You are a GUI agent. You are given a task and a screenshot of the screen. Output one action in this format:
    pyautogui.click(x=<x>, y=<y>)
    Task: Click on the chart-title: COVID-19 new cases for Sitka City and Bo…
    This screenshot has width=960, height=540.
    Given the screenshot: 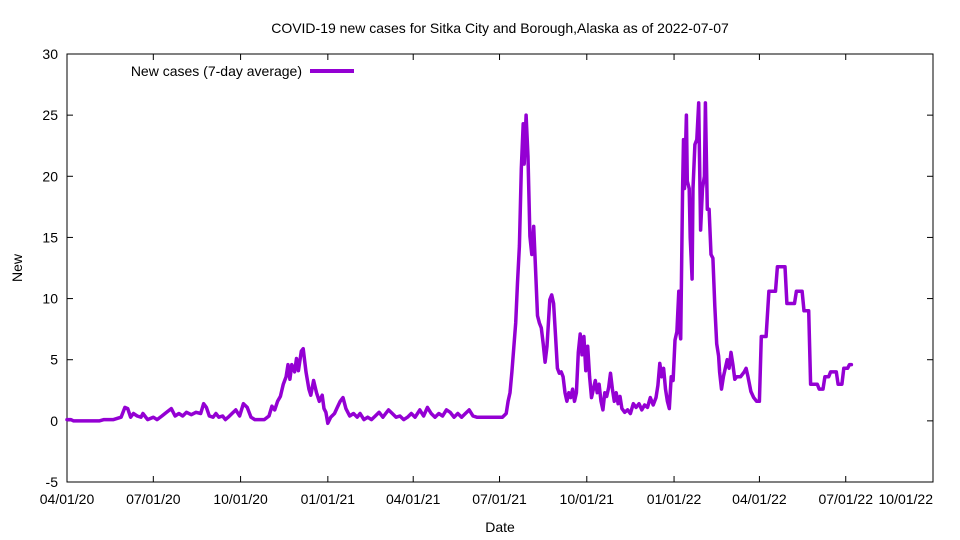 What is the action you would take?
    pyautogui.click(x=500, y=28)
    